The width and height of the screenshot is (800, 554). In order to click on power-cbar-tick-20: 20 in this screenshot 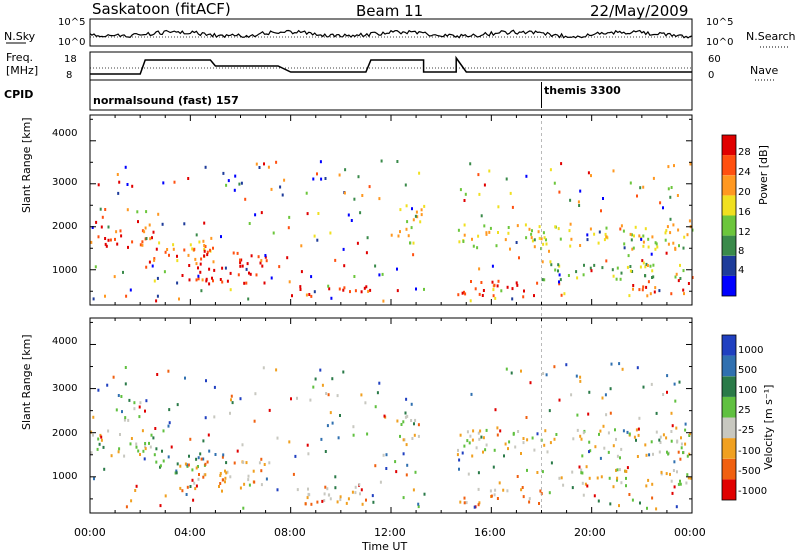, I will do `click(744, 192)`.